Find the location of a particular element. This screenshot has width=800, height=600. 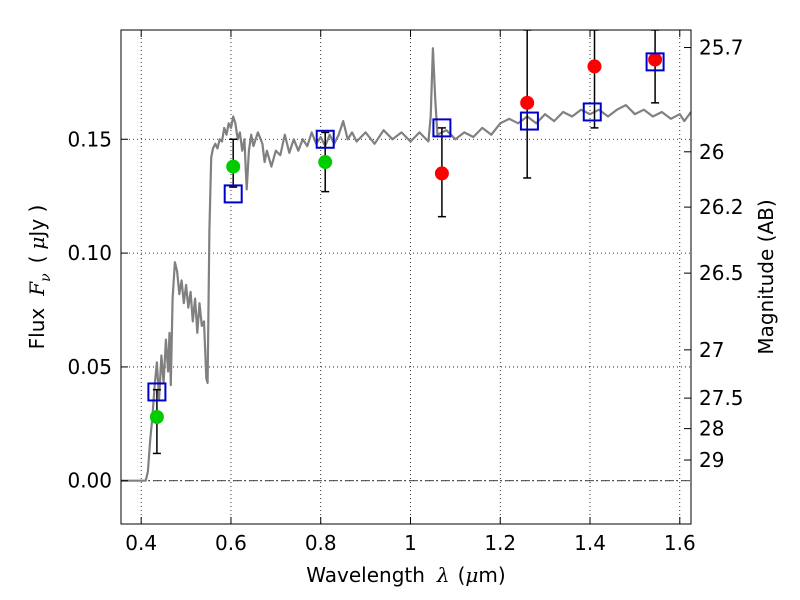

x-tick-label: 1.6 is located at coordinates (680, 543).